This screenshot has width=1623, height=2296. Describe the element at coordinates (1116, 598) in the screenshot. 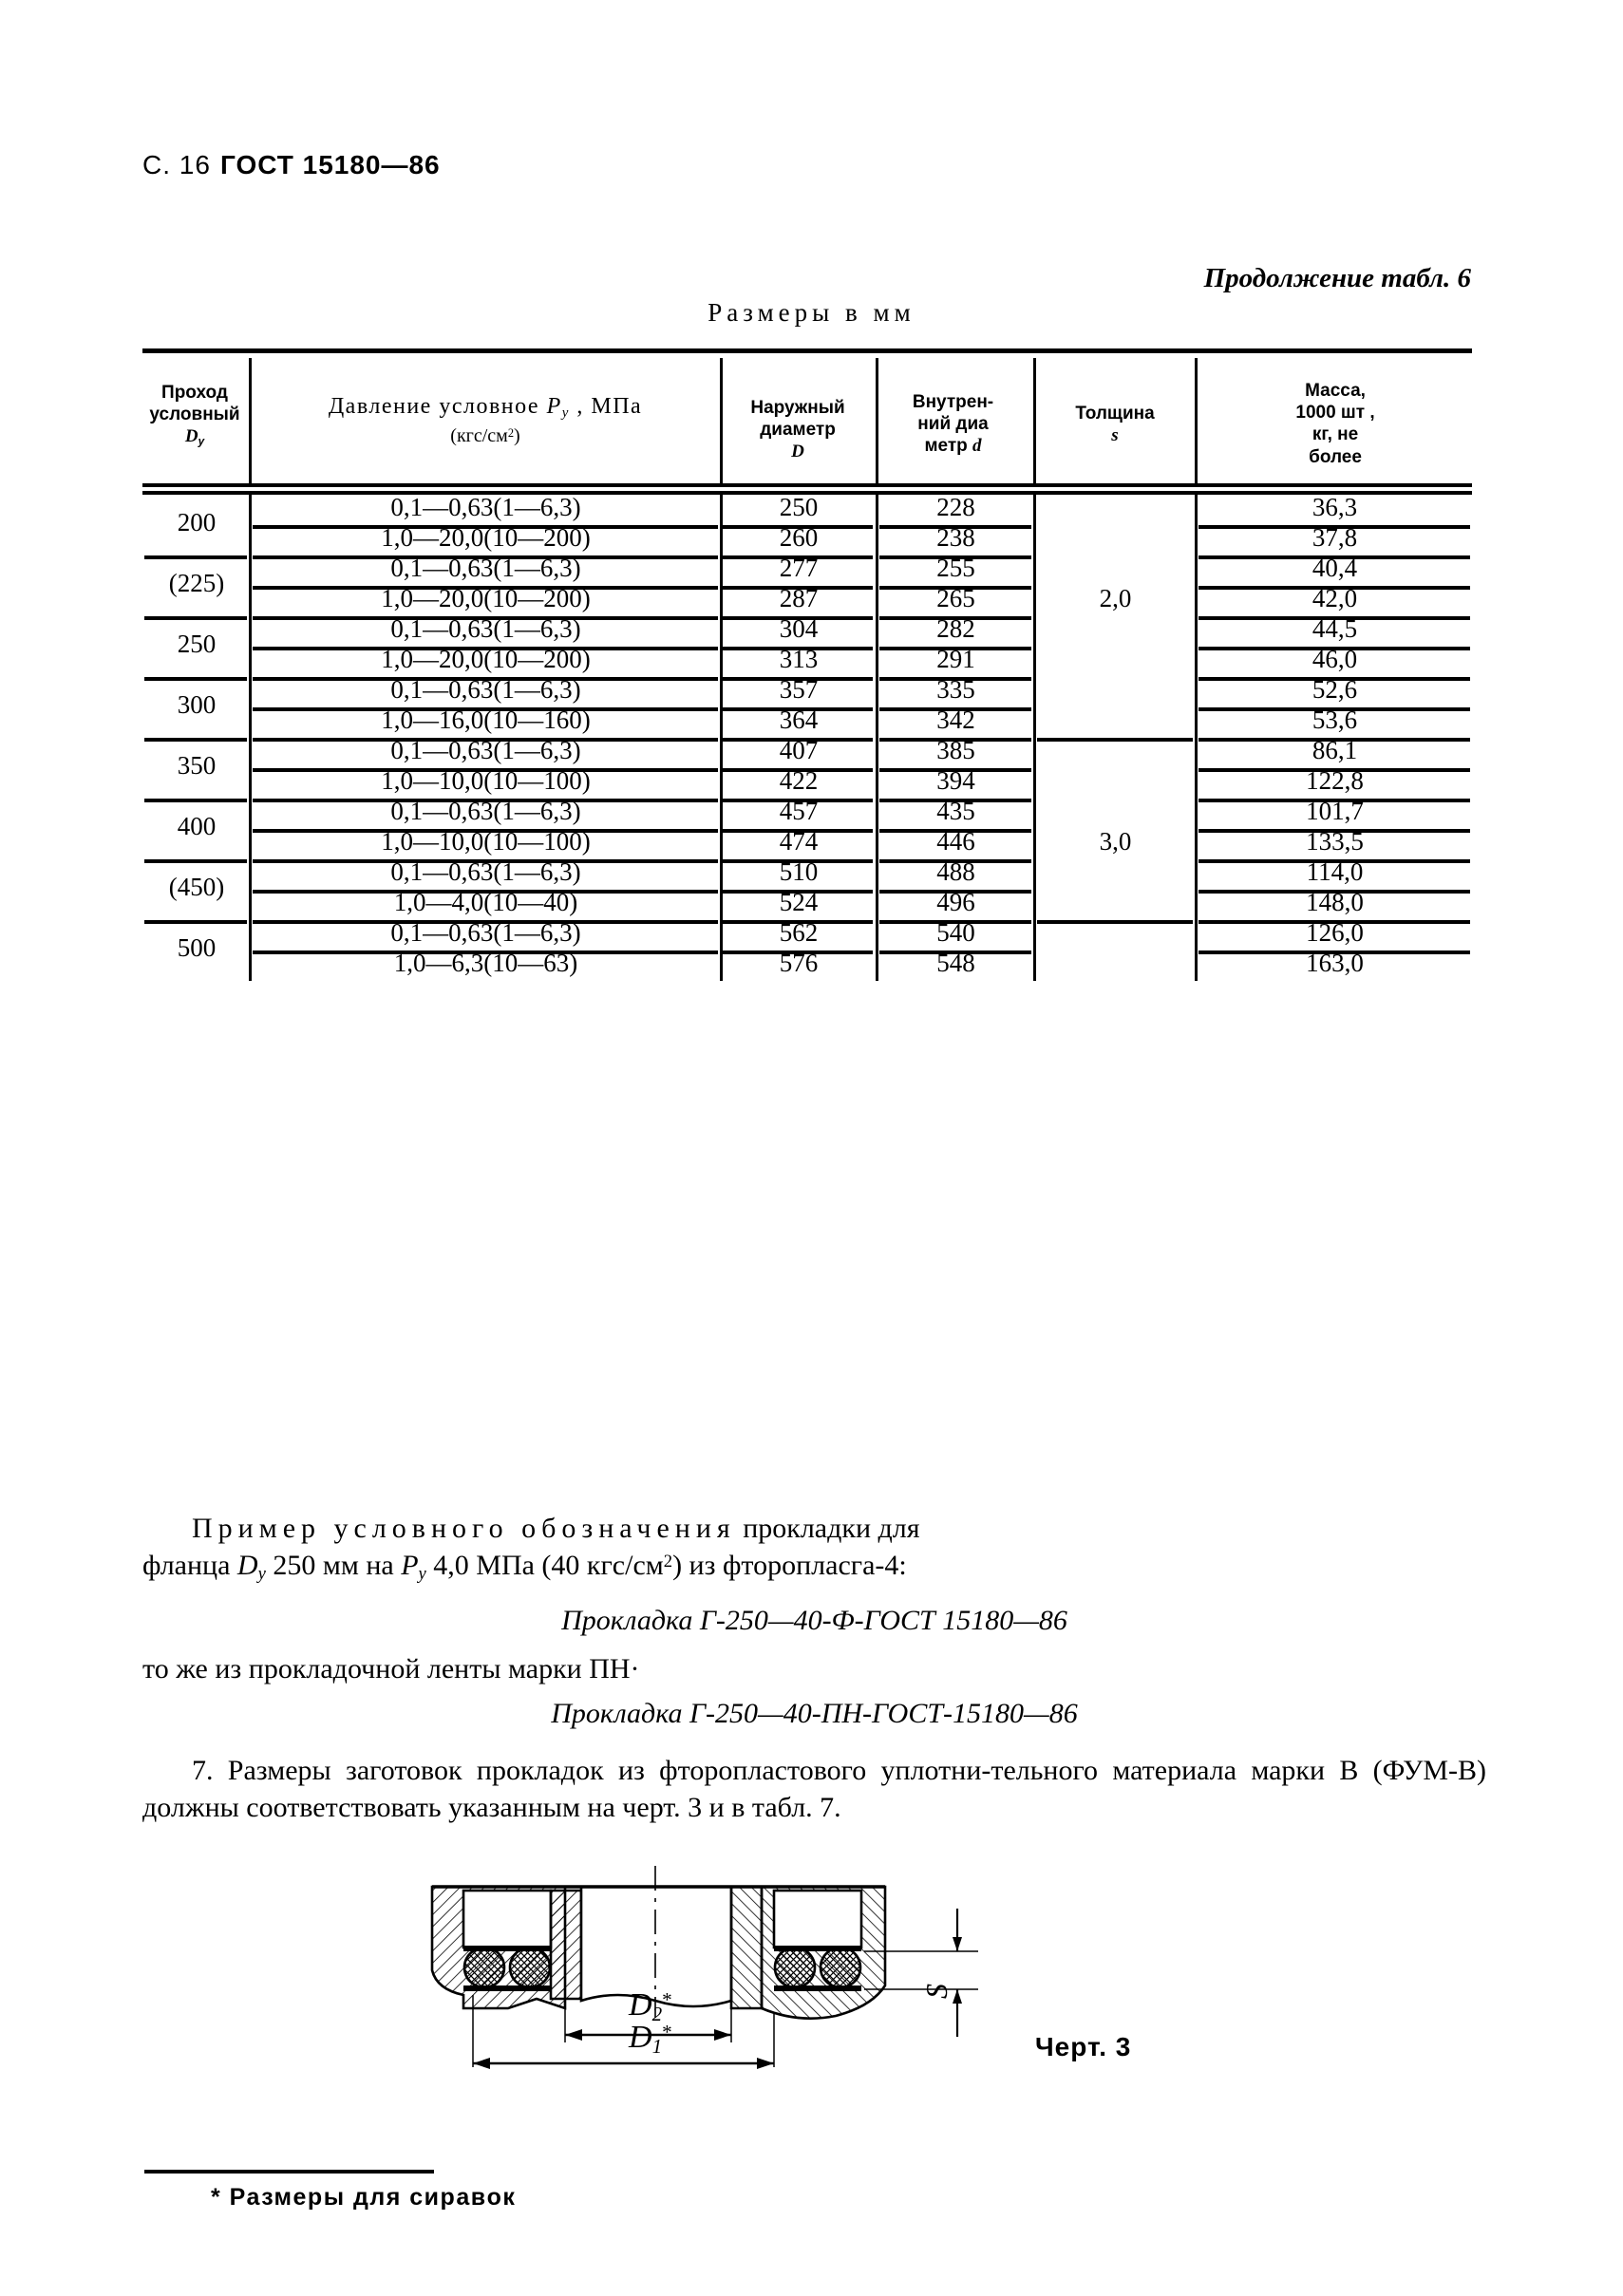

I see `cell-thickness: 2,0` at that location.